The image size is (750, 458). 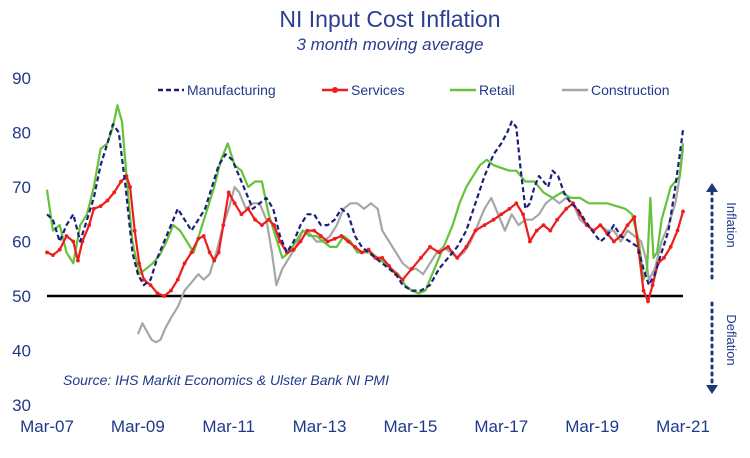 I want to click on legend-label: Retail, so click(x=497, y=90).